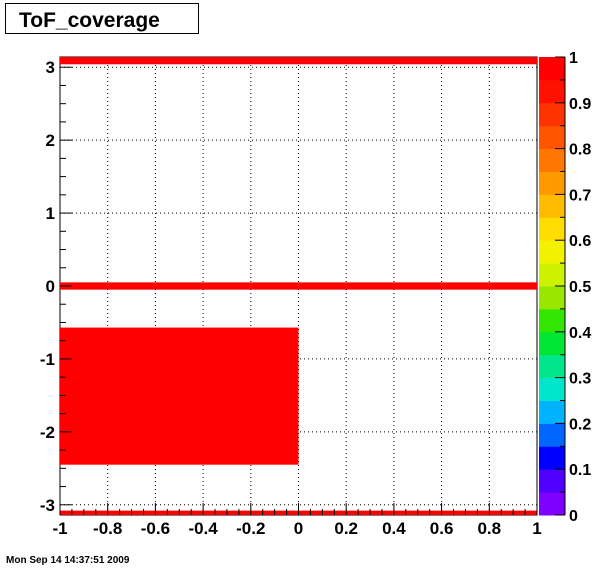 The image size is (596, 572). I want to click on palette-tick-label: 0.2, so click(580, 424).